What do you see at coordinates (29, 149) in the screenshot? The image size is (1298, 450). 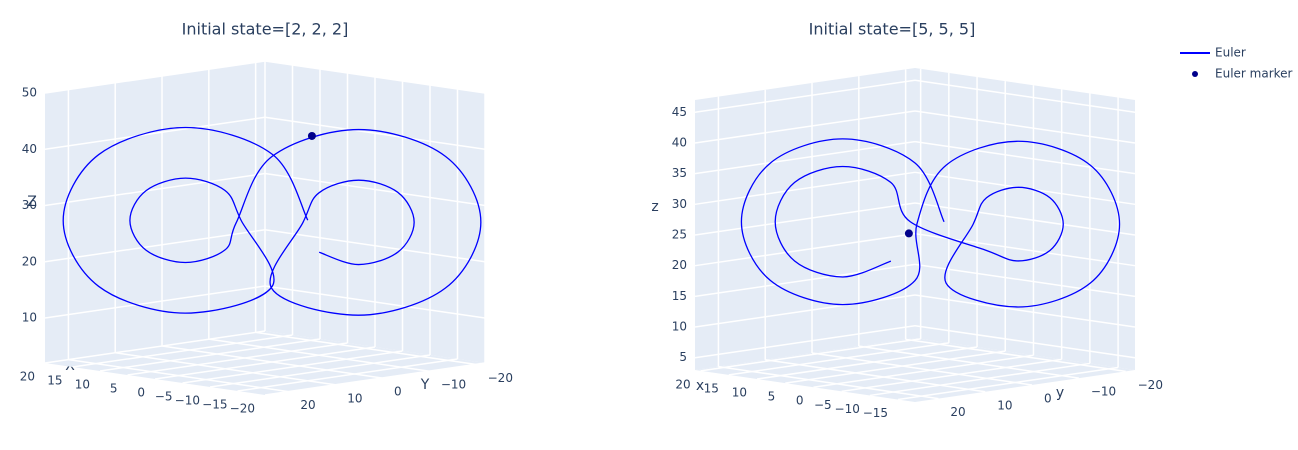 I see `z-tick-label: 40` at bounding box center [29, 149].